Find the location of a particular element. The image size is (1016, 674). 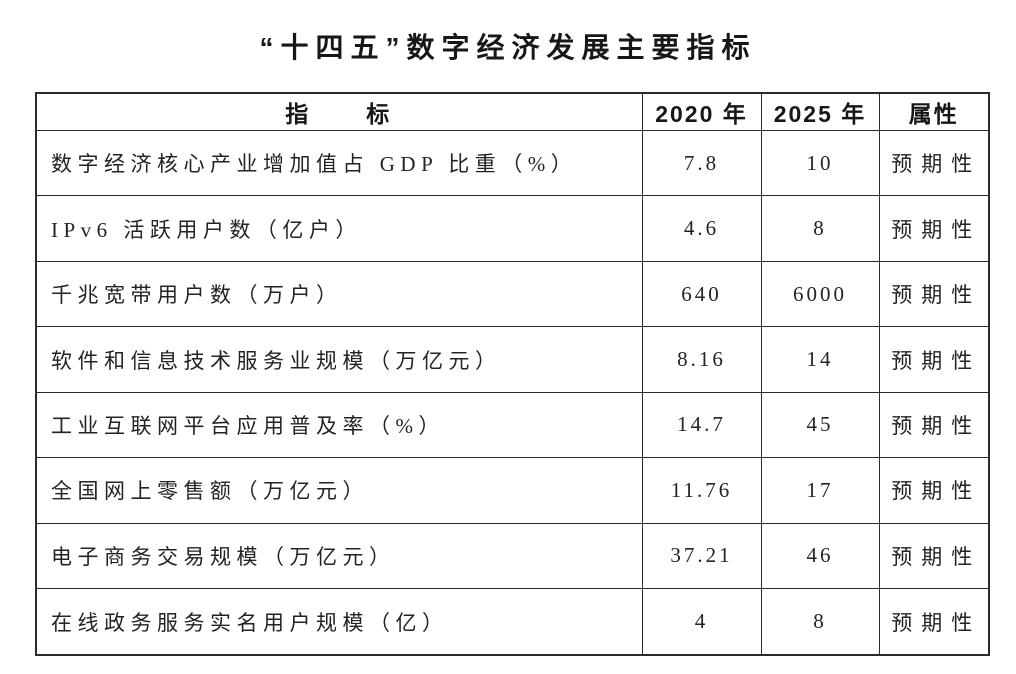

table-row: IPv6 活跃用户数（亿户） 4.6 8 预期性 is located at coordinates (512, 228).